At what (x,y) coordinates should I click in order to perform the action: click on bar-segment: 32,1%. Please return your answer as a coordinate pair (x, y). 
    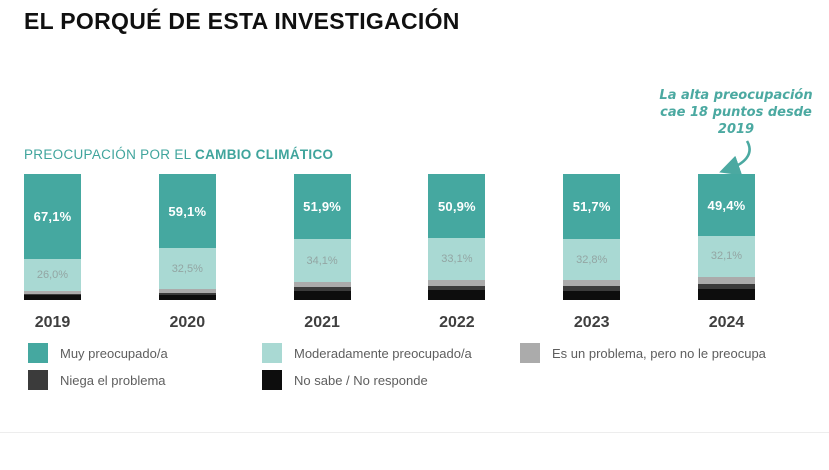
    Looking at the image, I should click on (726, 256).